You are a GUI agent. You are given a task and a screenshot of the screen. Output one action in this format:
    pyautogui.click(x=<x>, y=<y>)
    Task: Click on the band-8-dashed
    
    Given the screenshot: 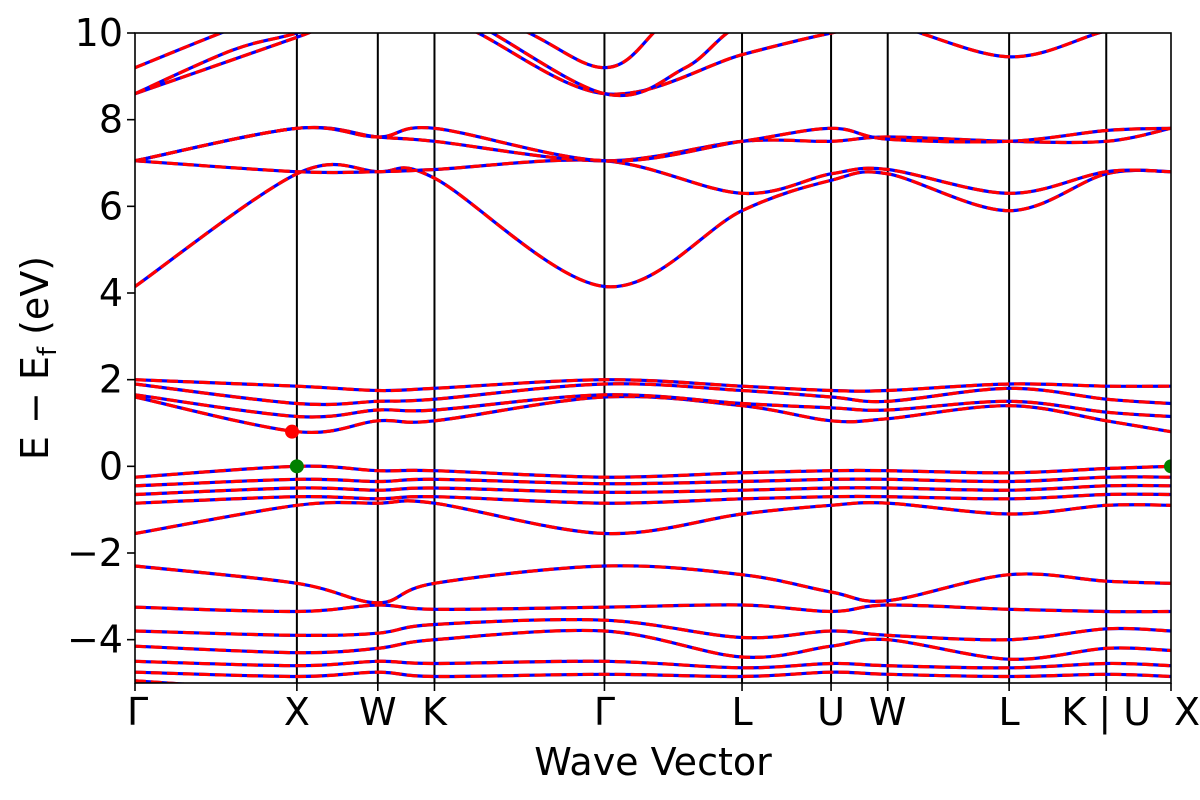 What is the action you would take?
    pyautogui.click(x=653, y=517)
    